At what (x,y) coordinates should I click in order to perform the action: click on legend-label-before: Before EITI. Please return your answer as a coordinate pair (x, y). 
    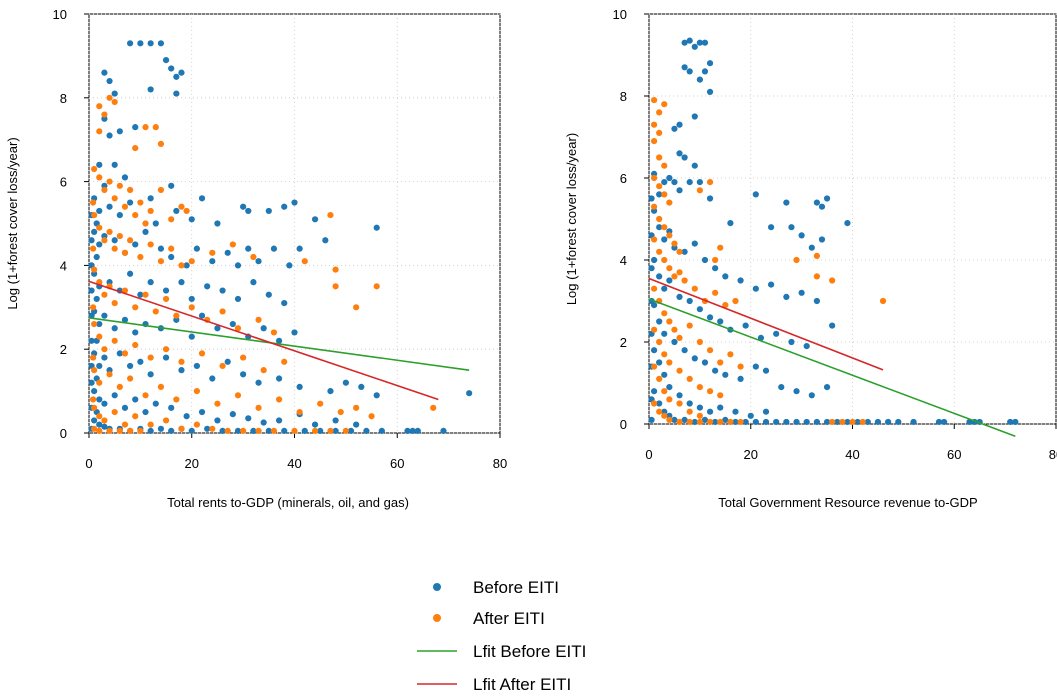
    Looking at the image, I should click on (516, 587).